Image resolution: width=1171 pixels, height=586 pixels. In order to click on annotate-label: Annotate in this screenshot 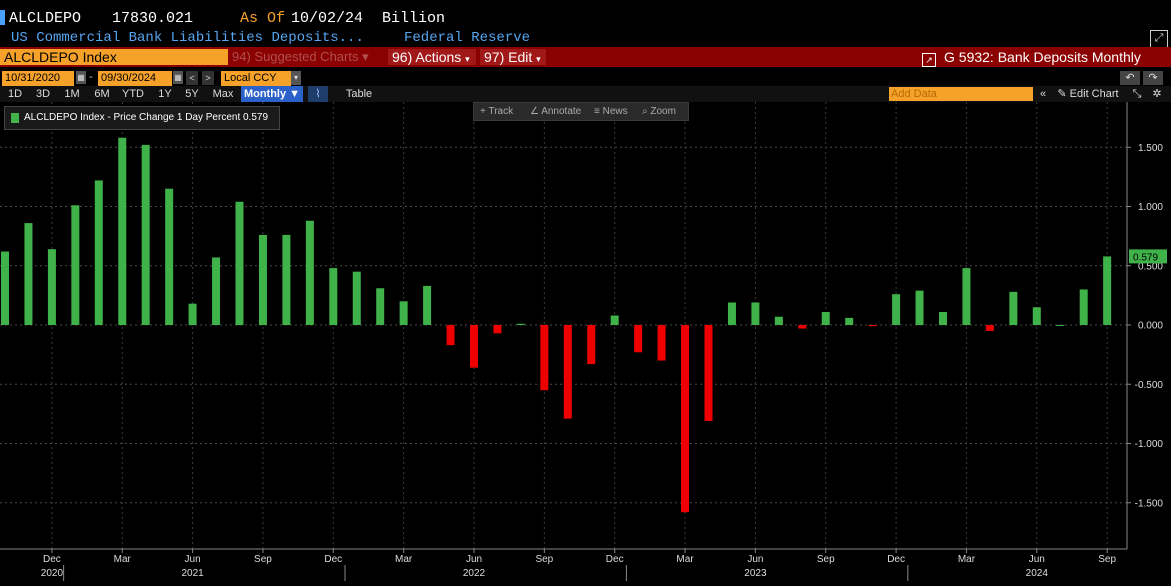, I will do `click(561, 111)`.